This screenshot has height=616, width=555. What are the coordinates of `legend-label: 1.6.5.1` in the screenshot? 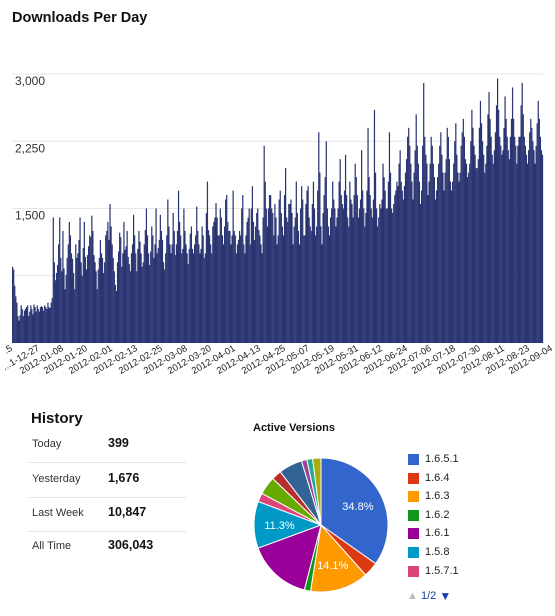 It's located at (442, 459).